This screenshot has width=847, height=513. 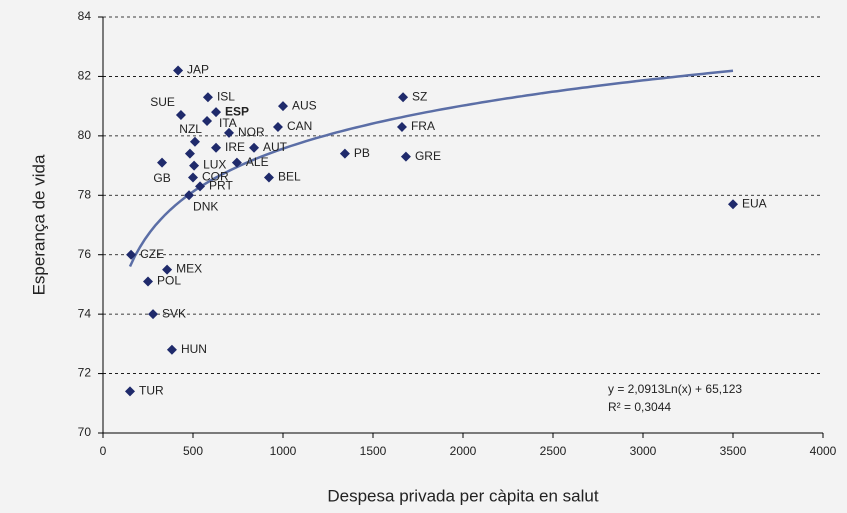 What do you see at coordinates (304, 105) in the screenshot?
I see `point-label: AUS` at bounding box center [304, 105].